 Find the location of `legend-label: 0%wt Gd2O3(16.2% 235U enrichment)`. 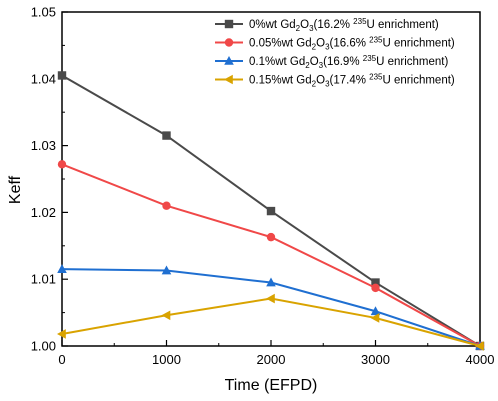

legend-label: 0%wt Gd2O3(16.2% 235U enrichment) is located at coordinates (344, 25).